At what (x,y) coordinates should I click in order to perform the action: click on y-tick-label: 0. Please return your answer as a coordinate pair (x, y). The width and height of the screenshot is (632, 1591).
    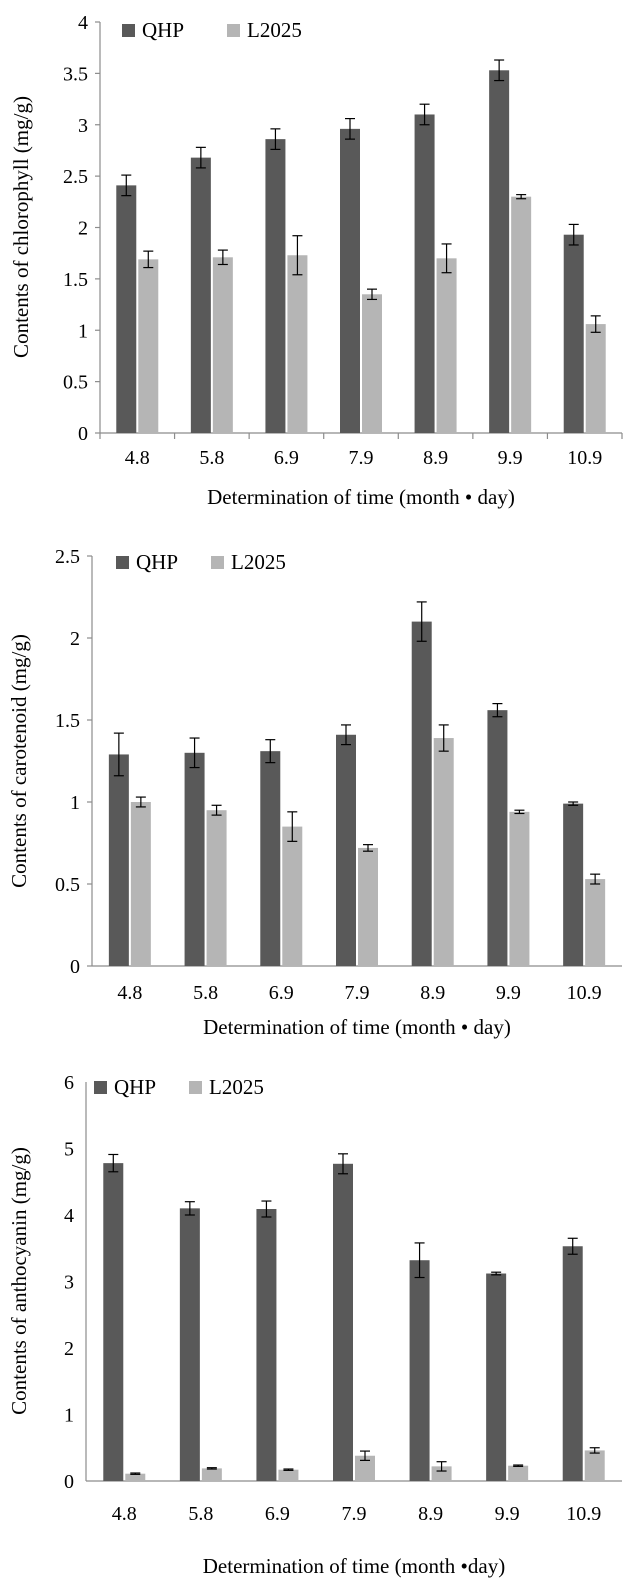
    Looking at the image, I should click on (75, 967).